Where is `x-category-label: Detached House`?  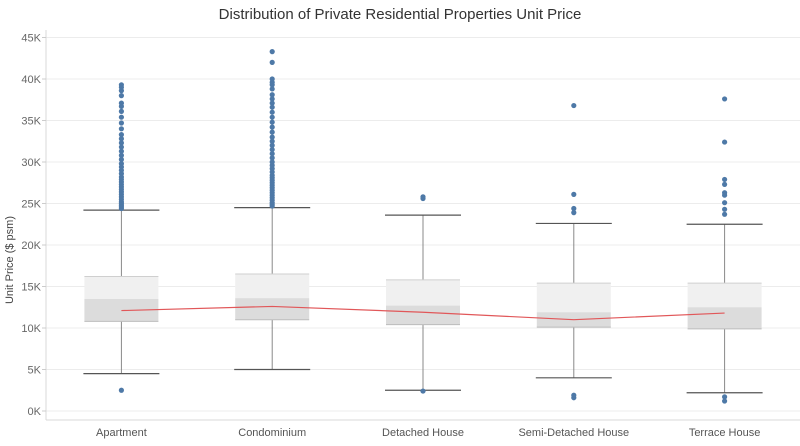
x-category-label: Detached House is located at coordinates (423, 433).